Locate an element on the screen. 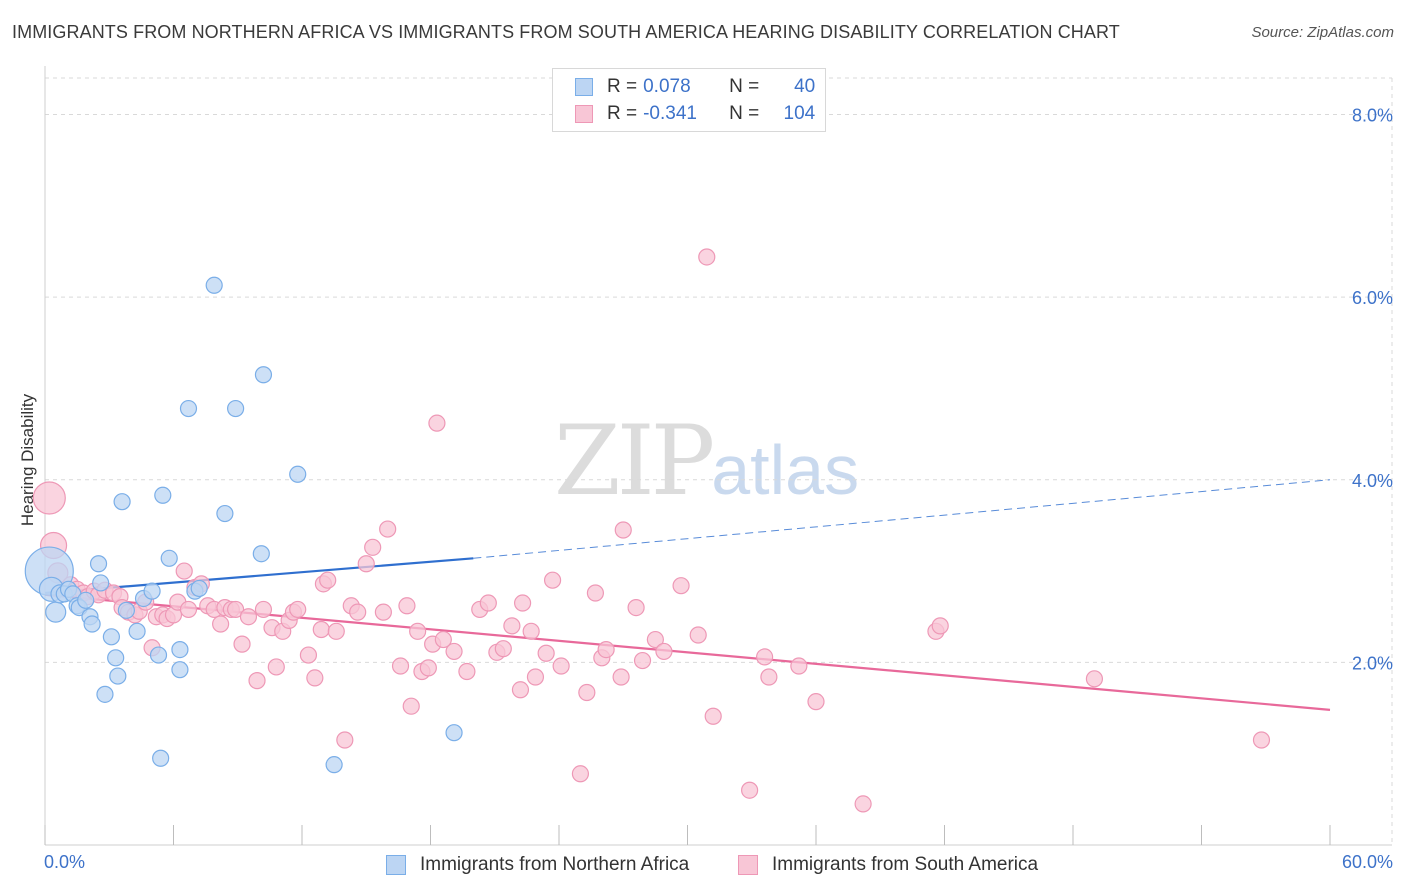 Image resolution: width=1406 pixels, height=892 pixels. legend-label: Immigrants from Northern Africa is located at coordinates (555, 864).